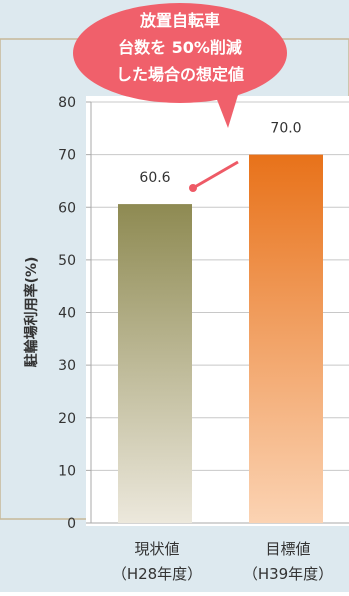 The image size is (349, 596). I want to click on x-category-label: （H28年度）, so click(157, 574).